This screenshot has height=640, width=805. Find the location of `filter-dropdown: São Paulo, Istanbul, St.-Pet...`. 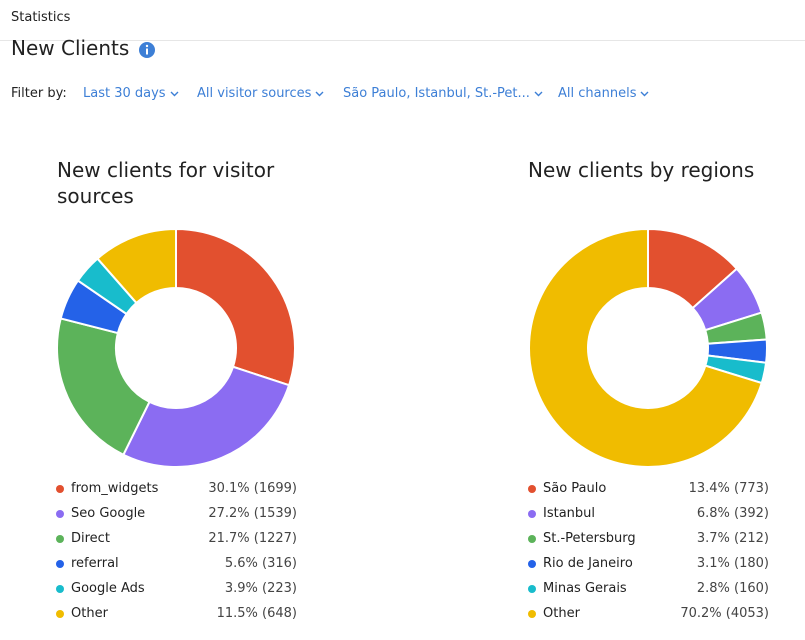

filter-dropdown: São Paulo, Istanbul, St.-Pet... is located at coordinates (443, 93).